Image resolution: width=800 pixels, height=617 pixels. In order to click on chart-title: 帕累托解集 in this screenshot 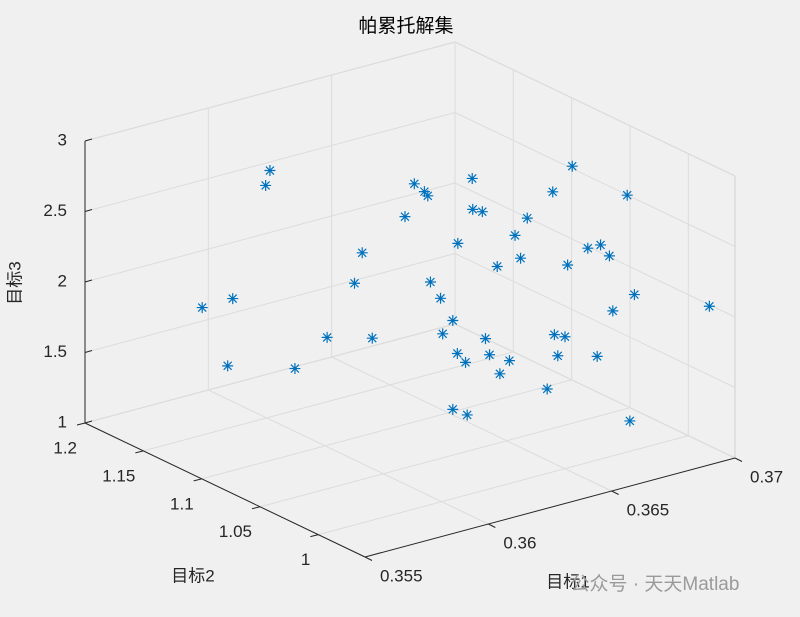, I will do `click(405, 26)`.